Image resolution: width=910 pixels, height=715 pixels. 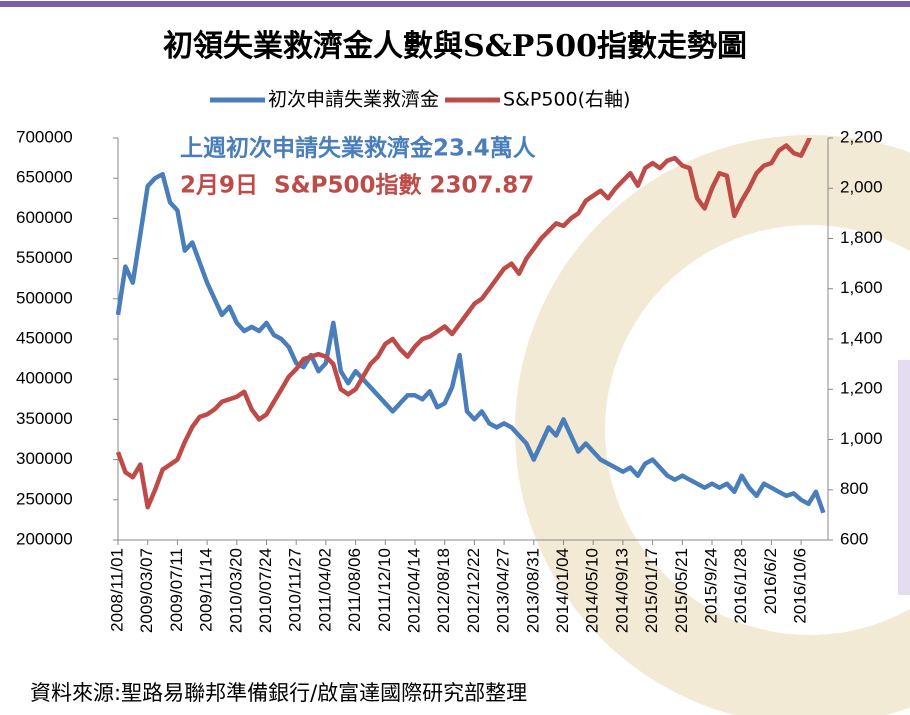 What do you see at coordinates (740, 586) in the screenshot?
I see `x-tick-label: 2016/1/28` at bounding box center [740, 586].